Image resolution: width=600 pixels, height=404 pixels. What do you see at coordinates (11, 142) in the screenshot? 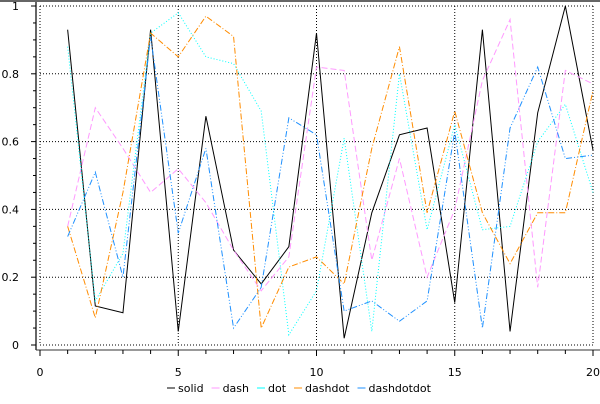
I see `y-tick-label: 0.6` at bounding box center [11, 142].